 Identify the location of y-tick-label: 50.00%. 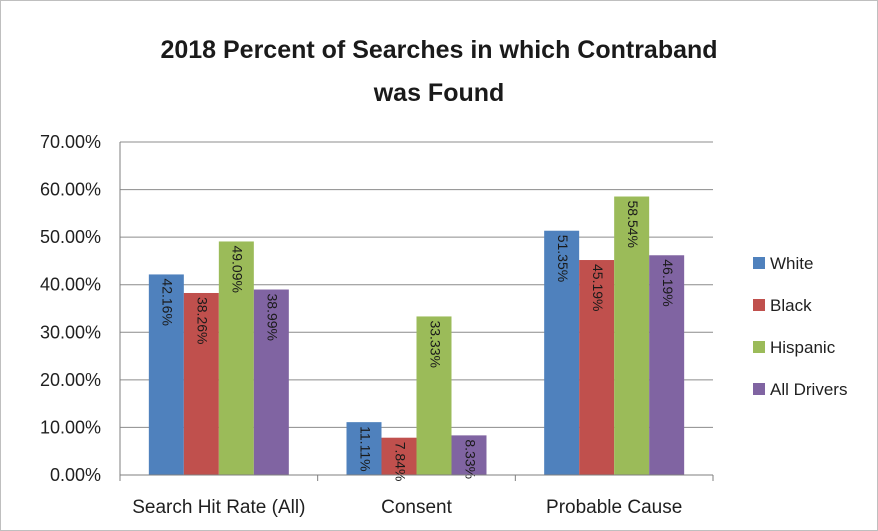
(70, 237).